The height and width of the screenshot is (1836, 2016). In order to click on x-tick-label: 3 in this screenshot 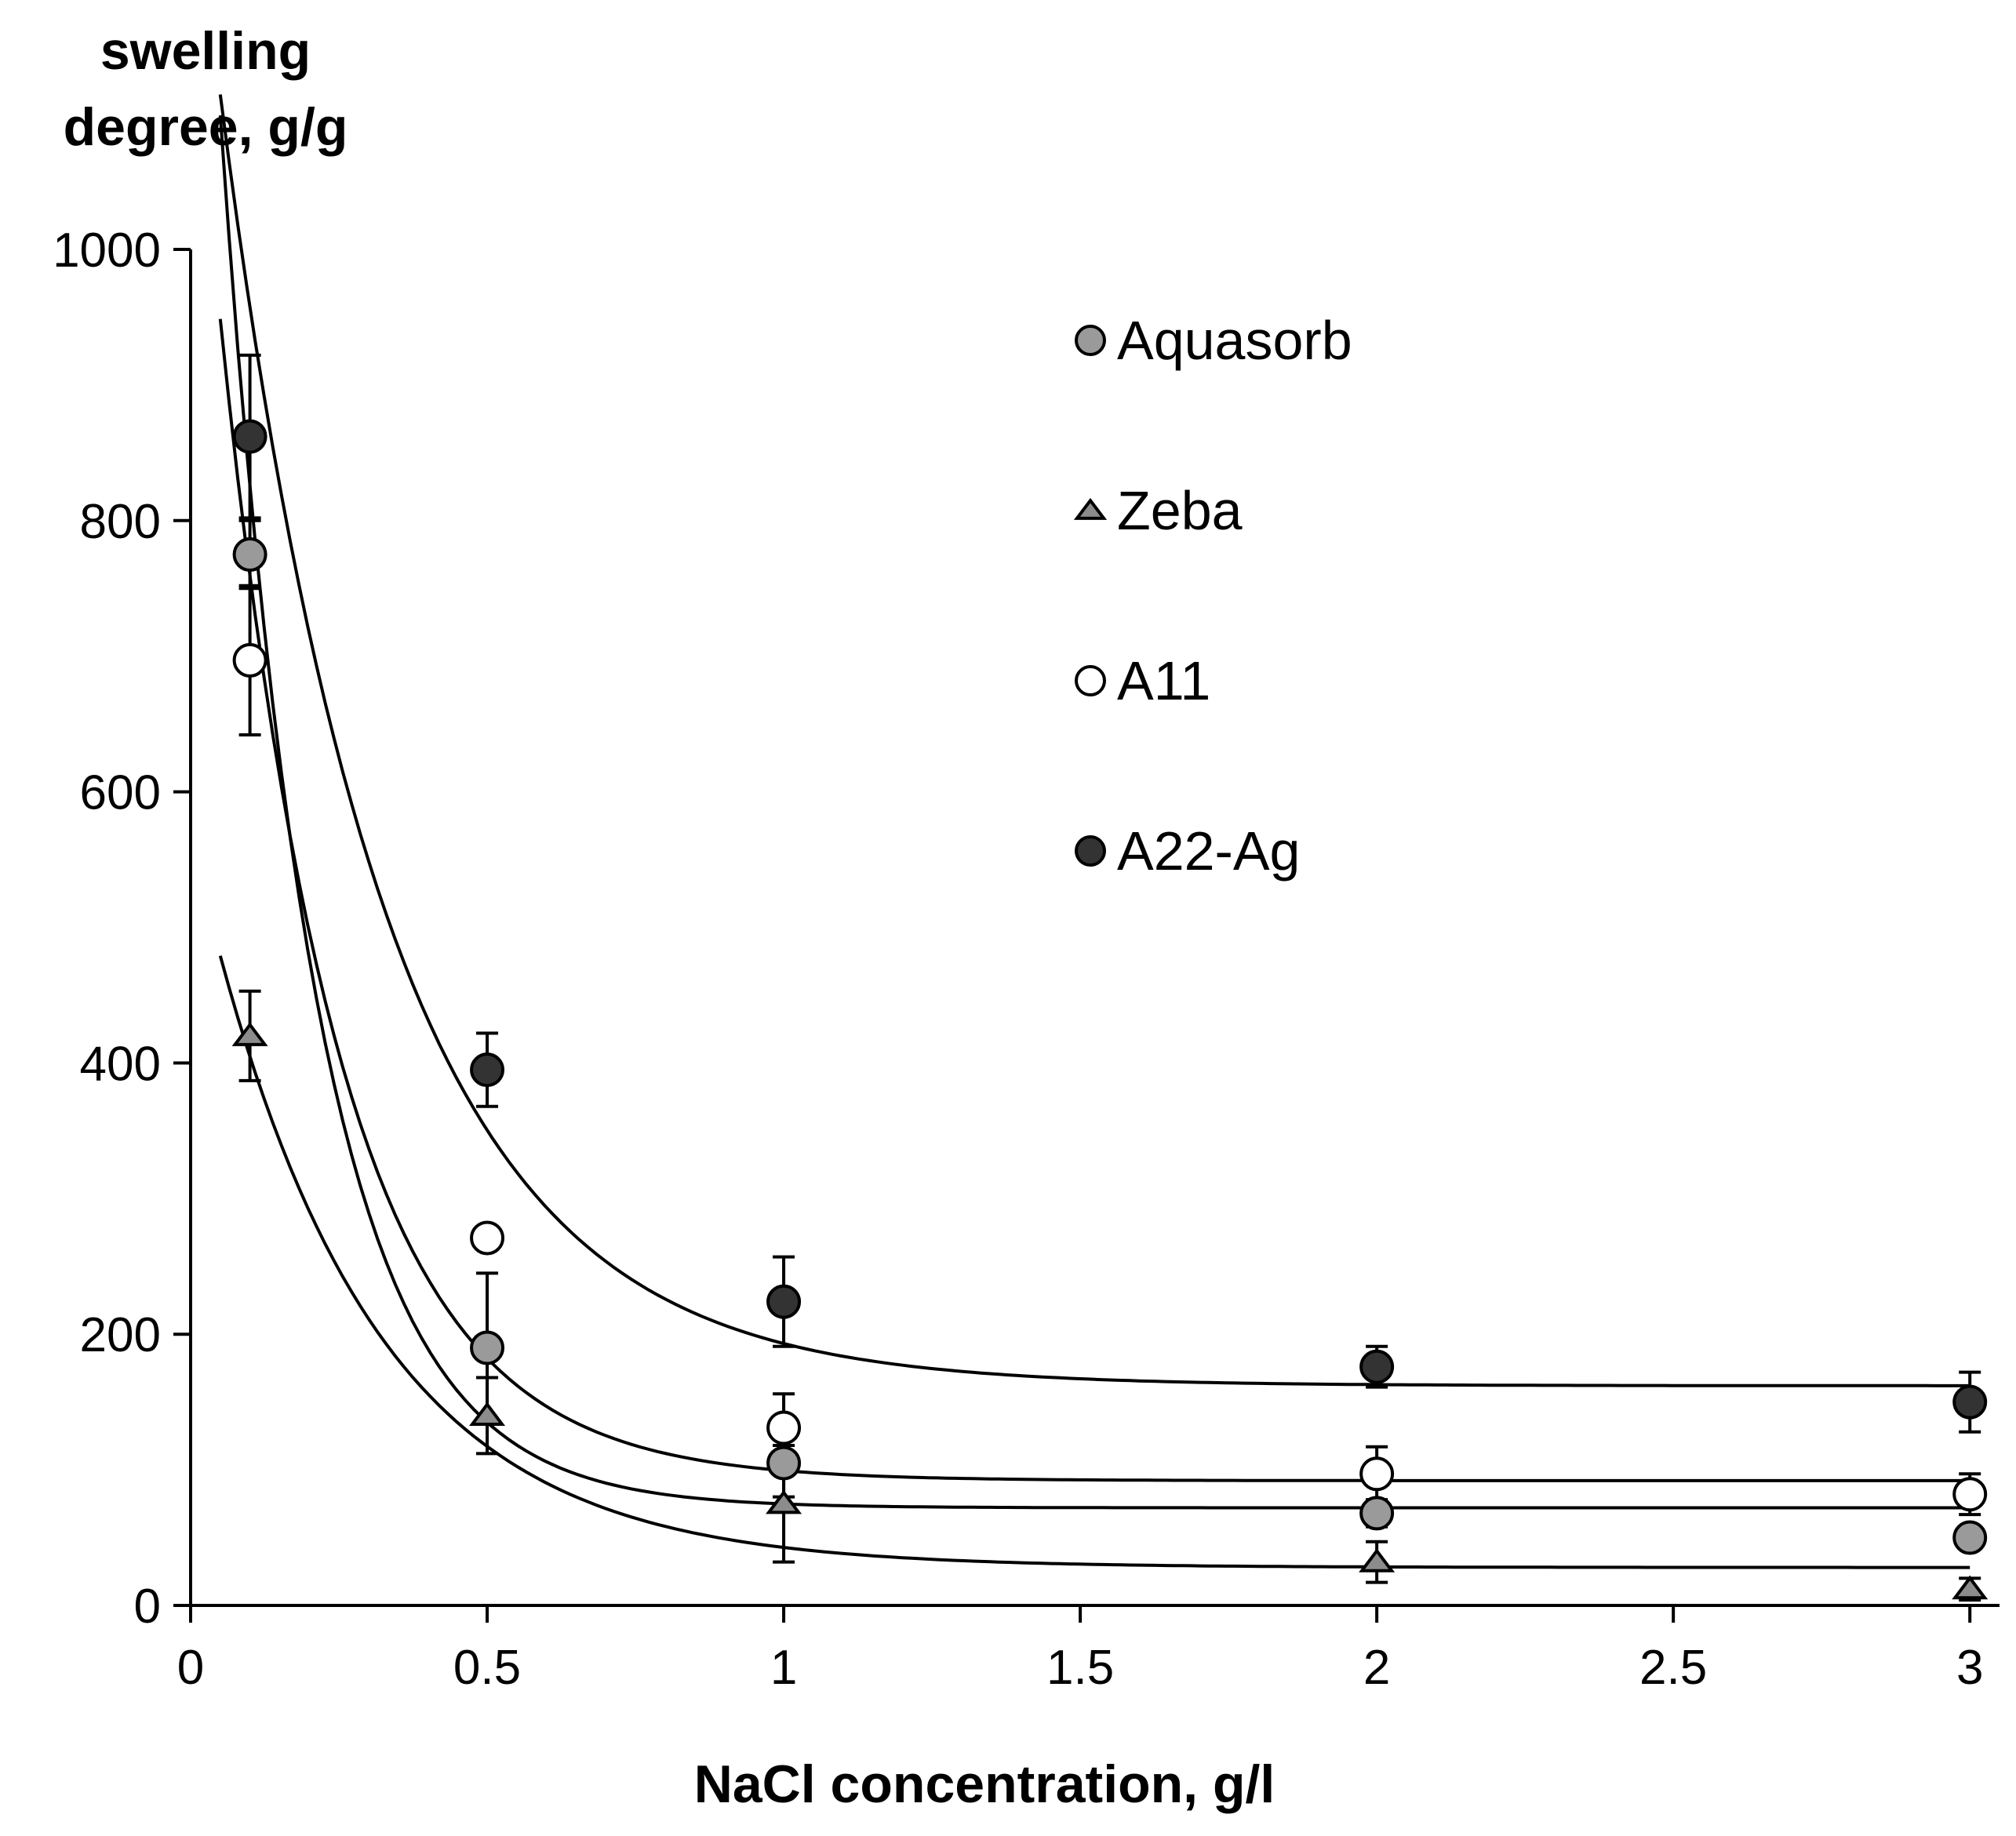, I will do `click(1969, 1668)`.